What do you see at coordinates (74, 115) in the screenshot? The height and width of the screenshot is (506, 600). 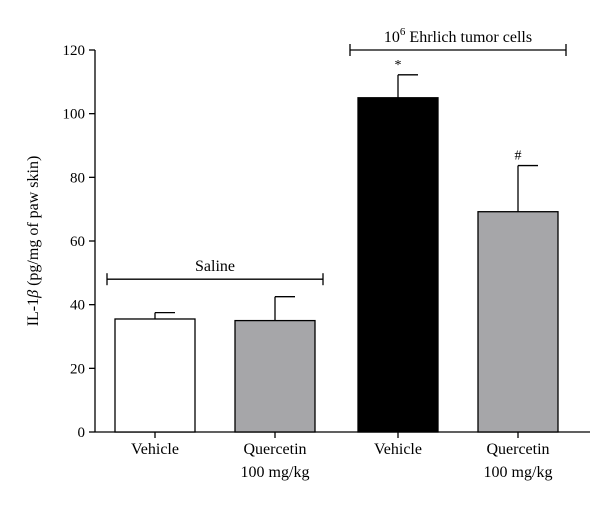 I see `y-tick-label: 100` at bounding box center [74, 115].